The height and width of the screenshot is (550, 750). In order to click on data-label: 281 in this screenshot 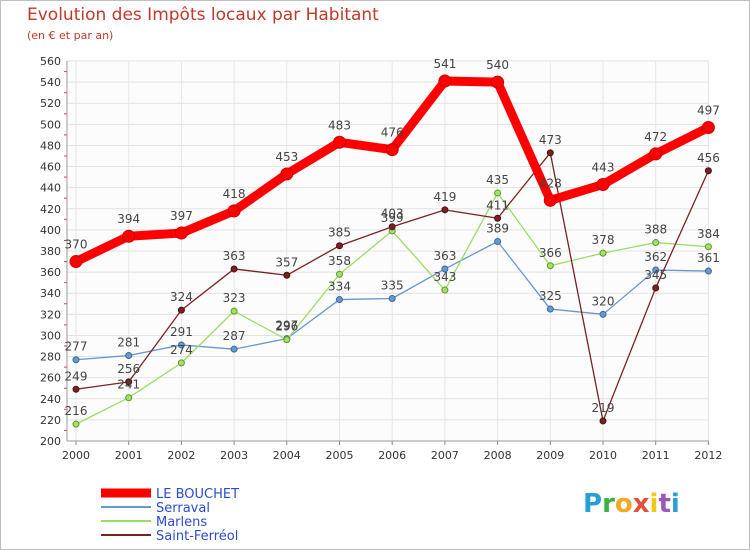, I will do `click(128, 343)`.